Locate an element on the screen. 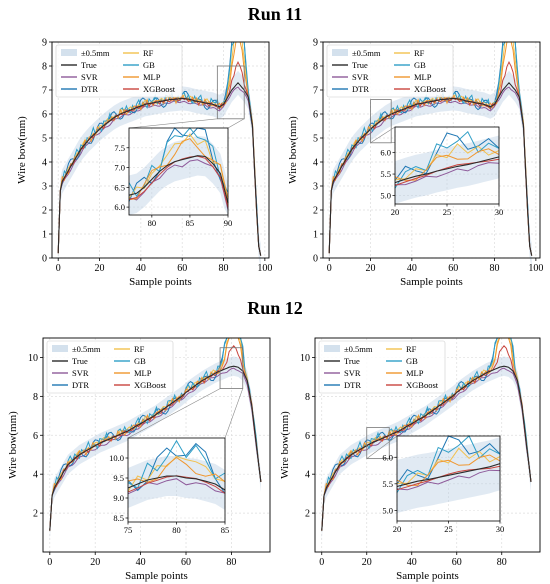  inset-x-tick-label: 85 is located at coordinates (190, 223).